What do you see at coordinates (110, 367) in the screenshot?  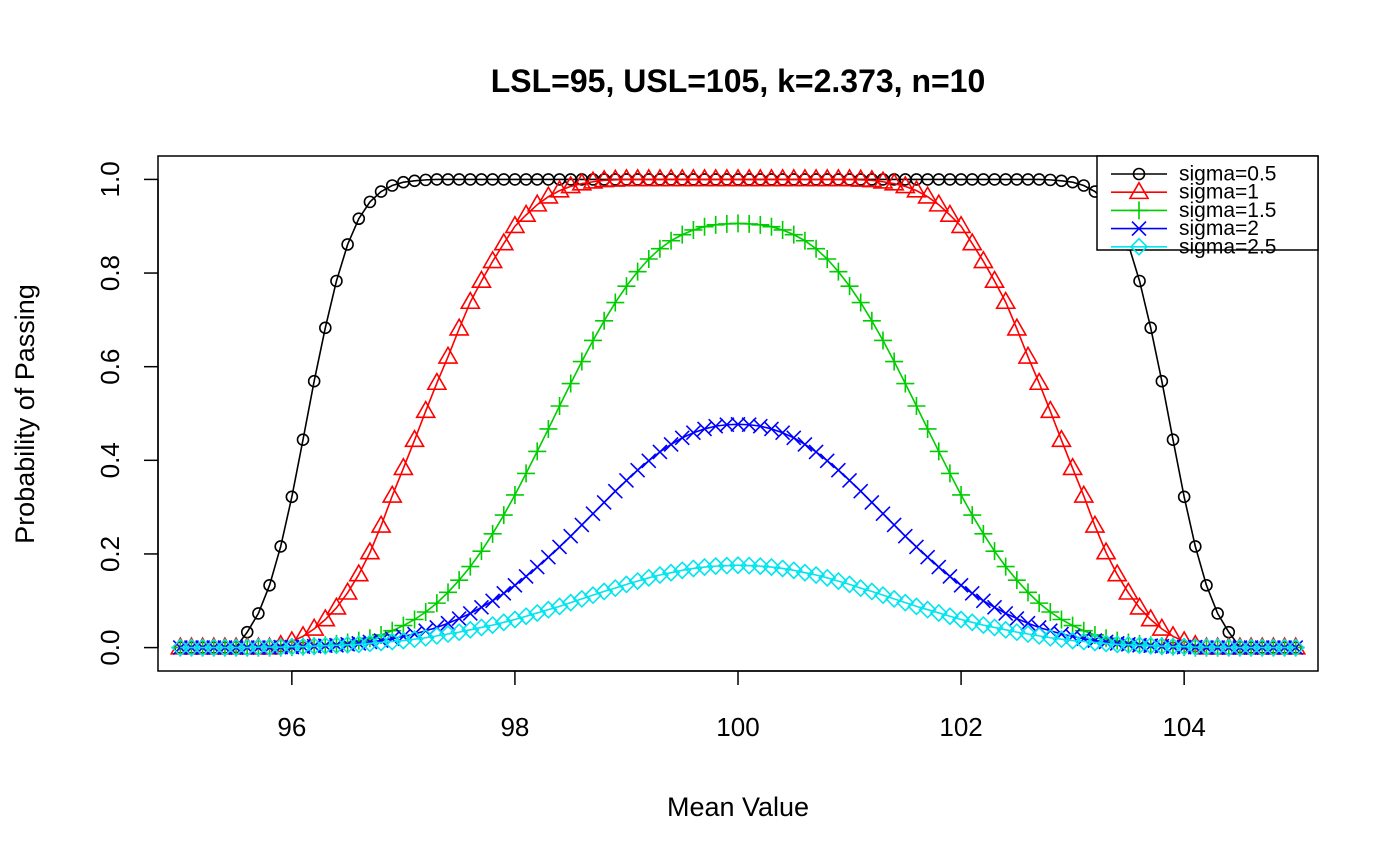 I see `y-tick-label: 0.6` at bounding box center [110, 367].